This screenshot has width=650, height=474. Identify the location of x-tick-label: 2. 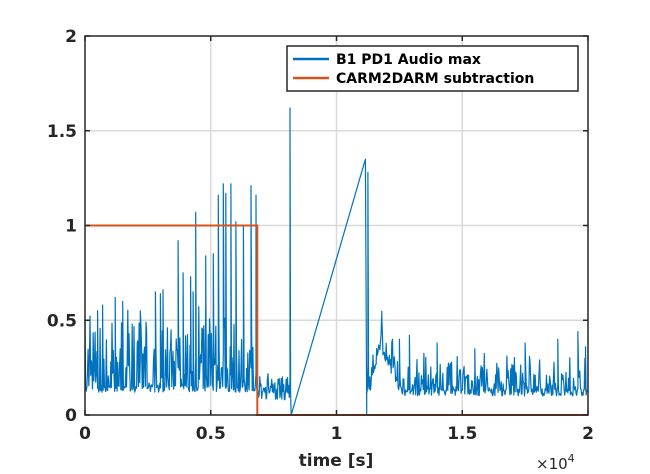
(588, 434).